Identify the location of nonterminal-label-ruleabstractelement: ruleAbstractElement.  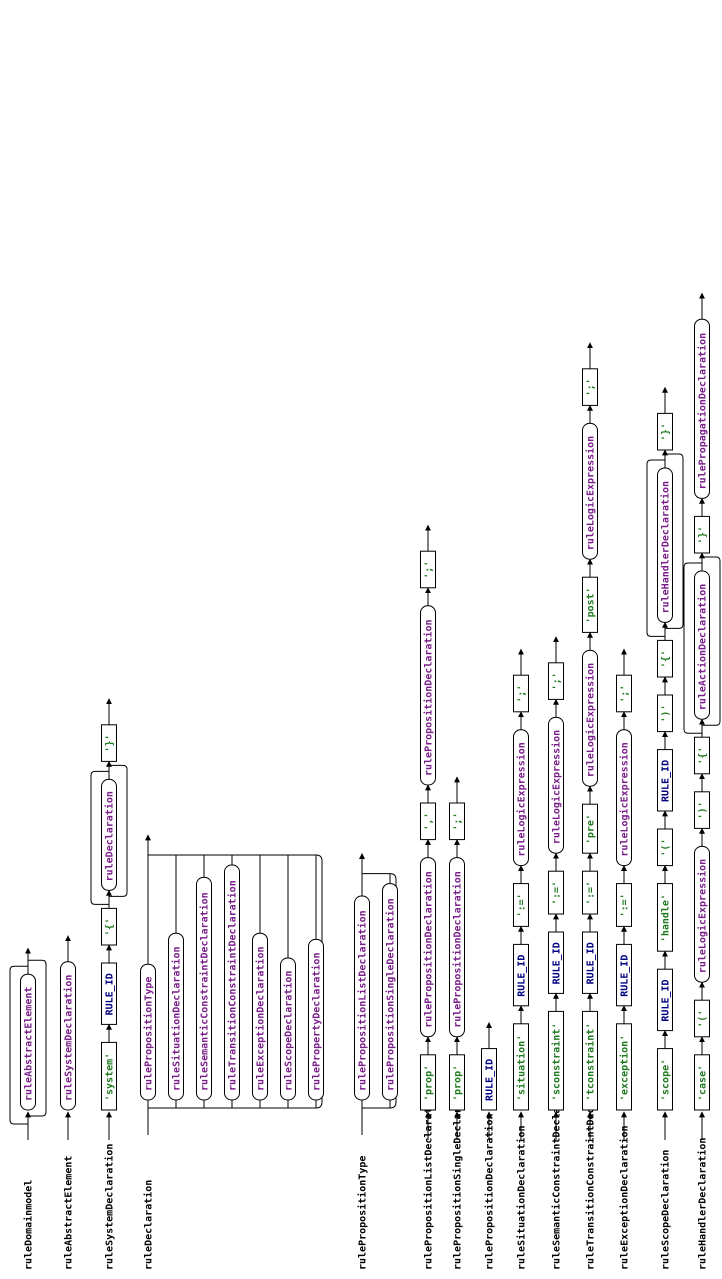
(29, 1044).